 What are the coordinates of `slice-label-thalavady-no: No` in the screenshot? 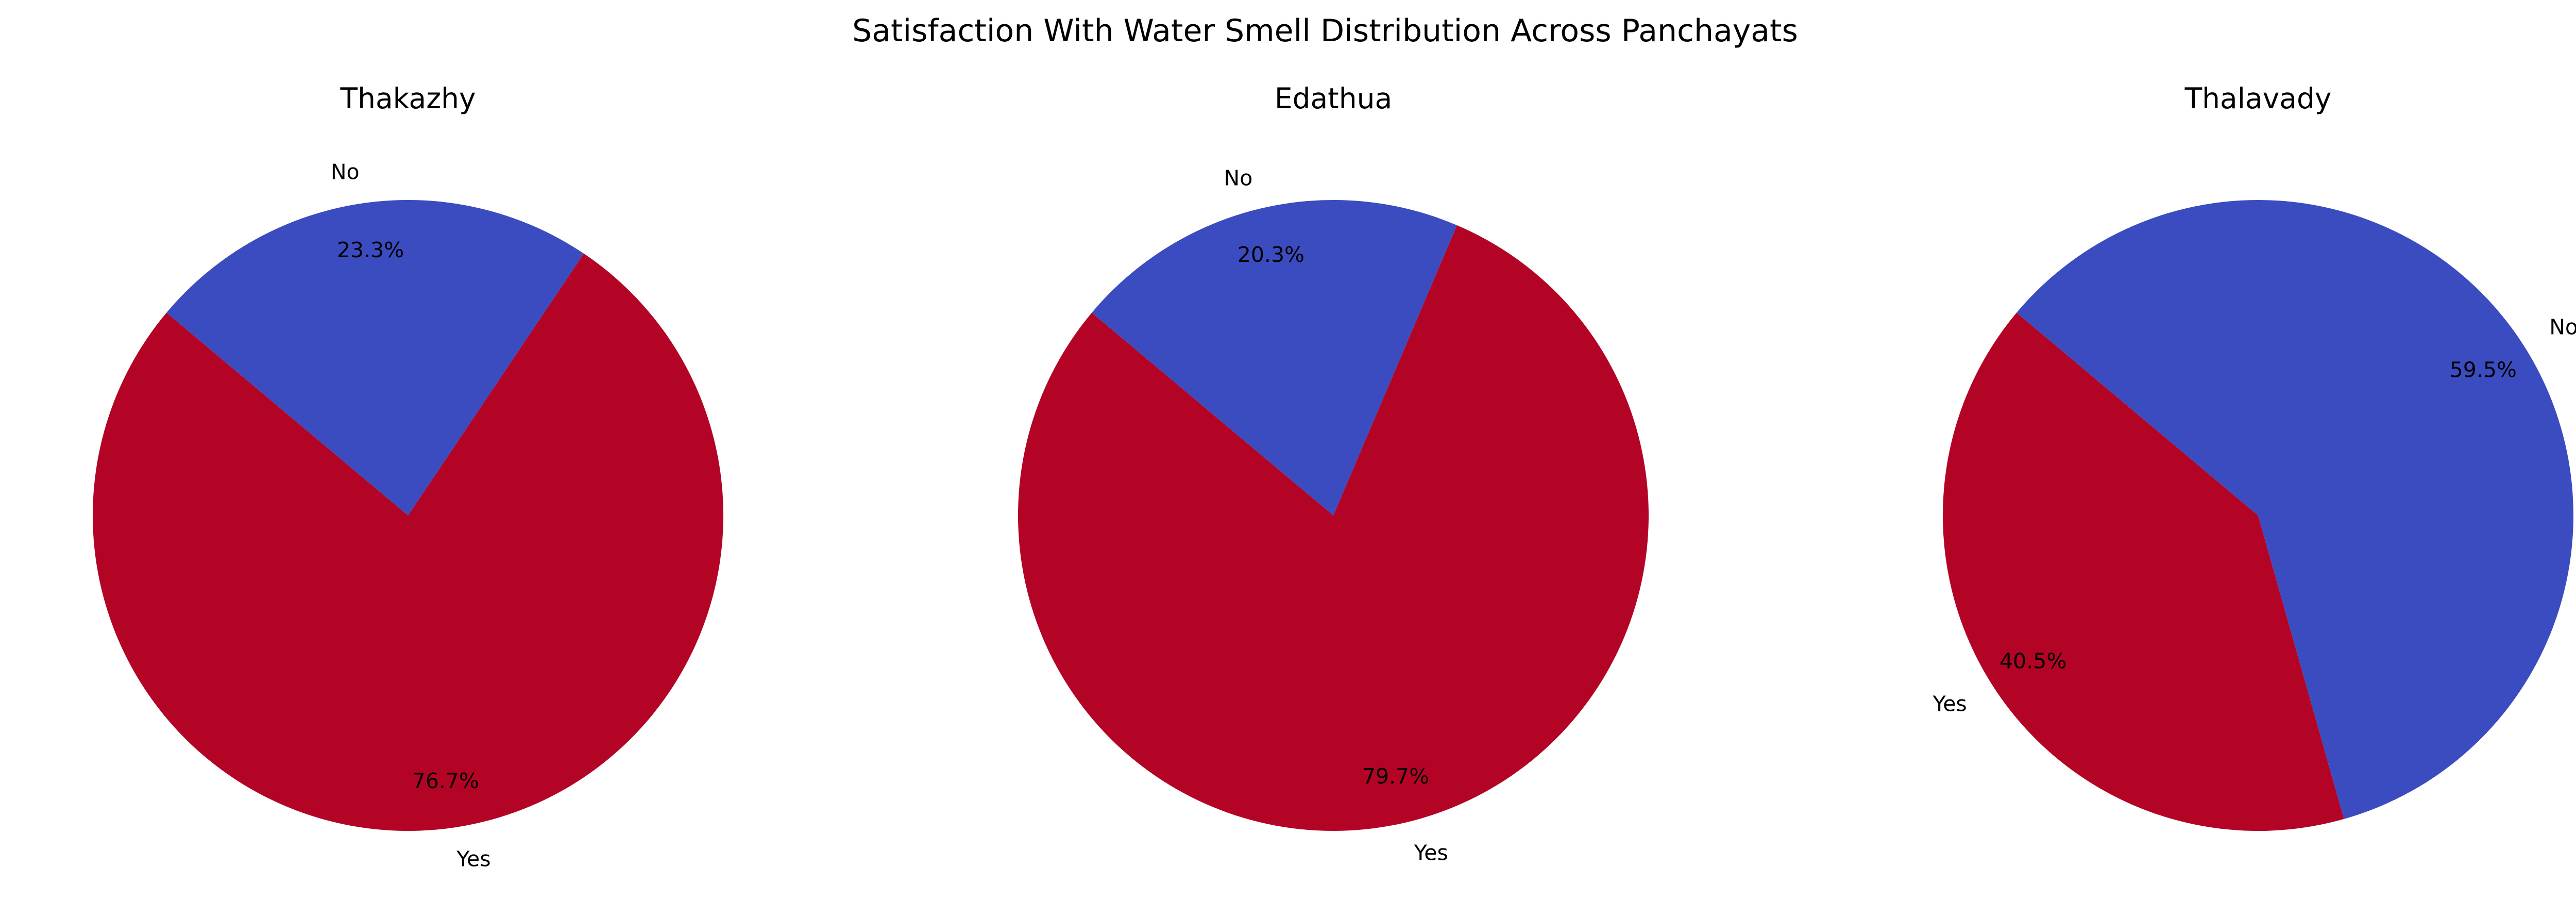 It's located at (2562, 326).